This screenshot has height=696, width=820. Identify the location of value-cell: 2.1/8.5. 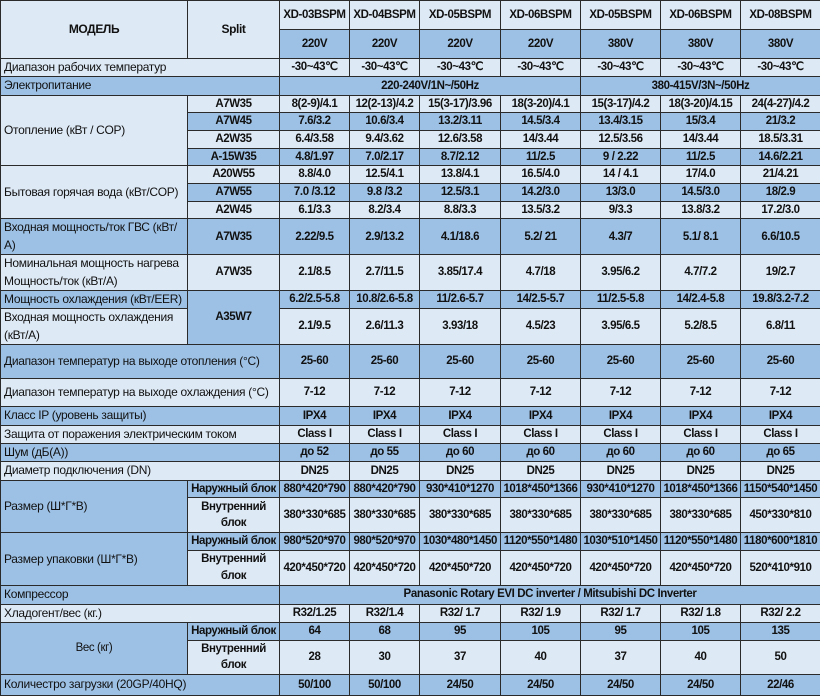
(315, 273).